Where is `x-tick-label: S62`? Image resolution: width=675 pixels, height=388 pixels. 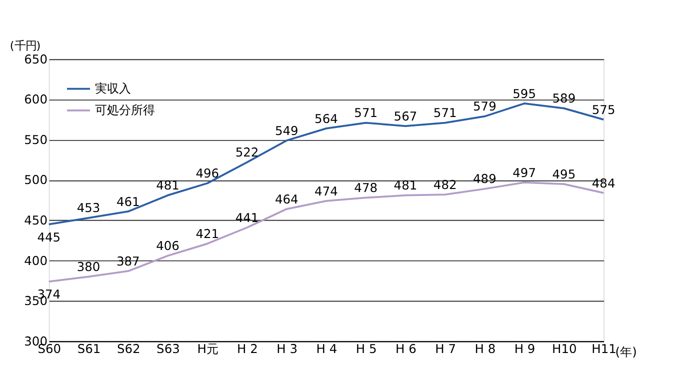
x-tick-label: S62 is located at coordinates (128, 349).